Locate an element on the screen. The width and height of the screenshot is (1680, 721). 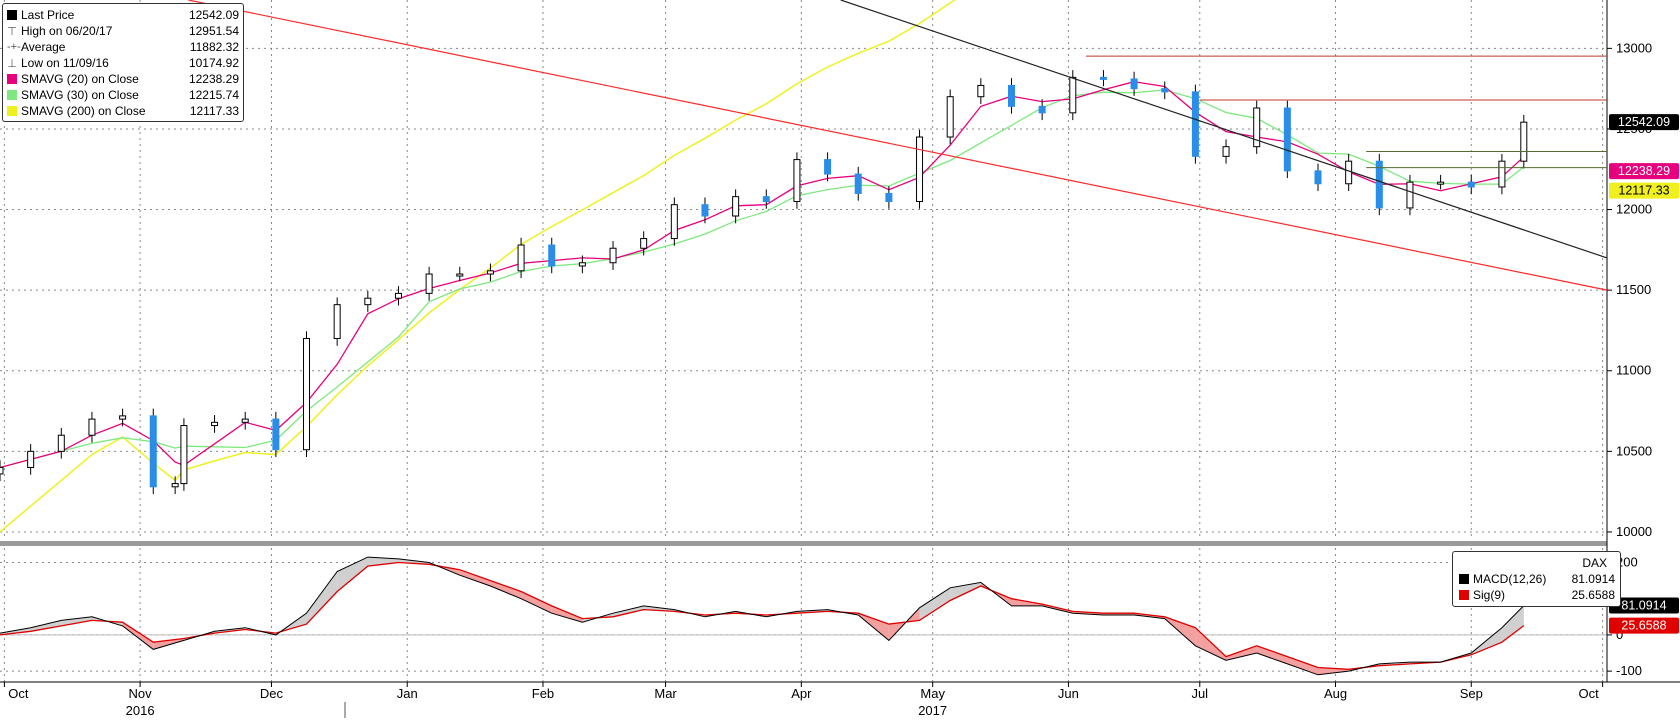
legend-label: SMAVG (200) on Close is located at coordinates (83, 111).